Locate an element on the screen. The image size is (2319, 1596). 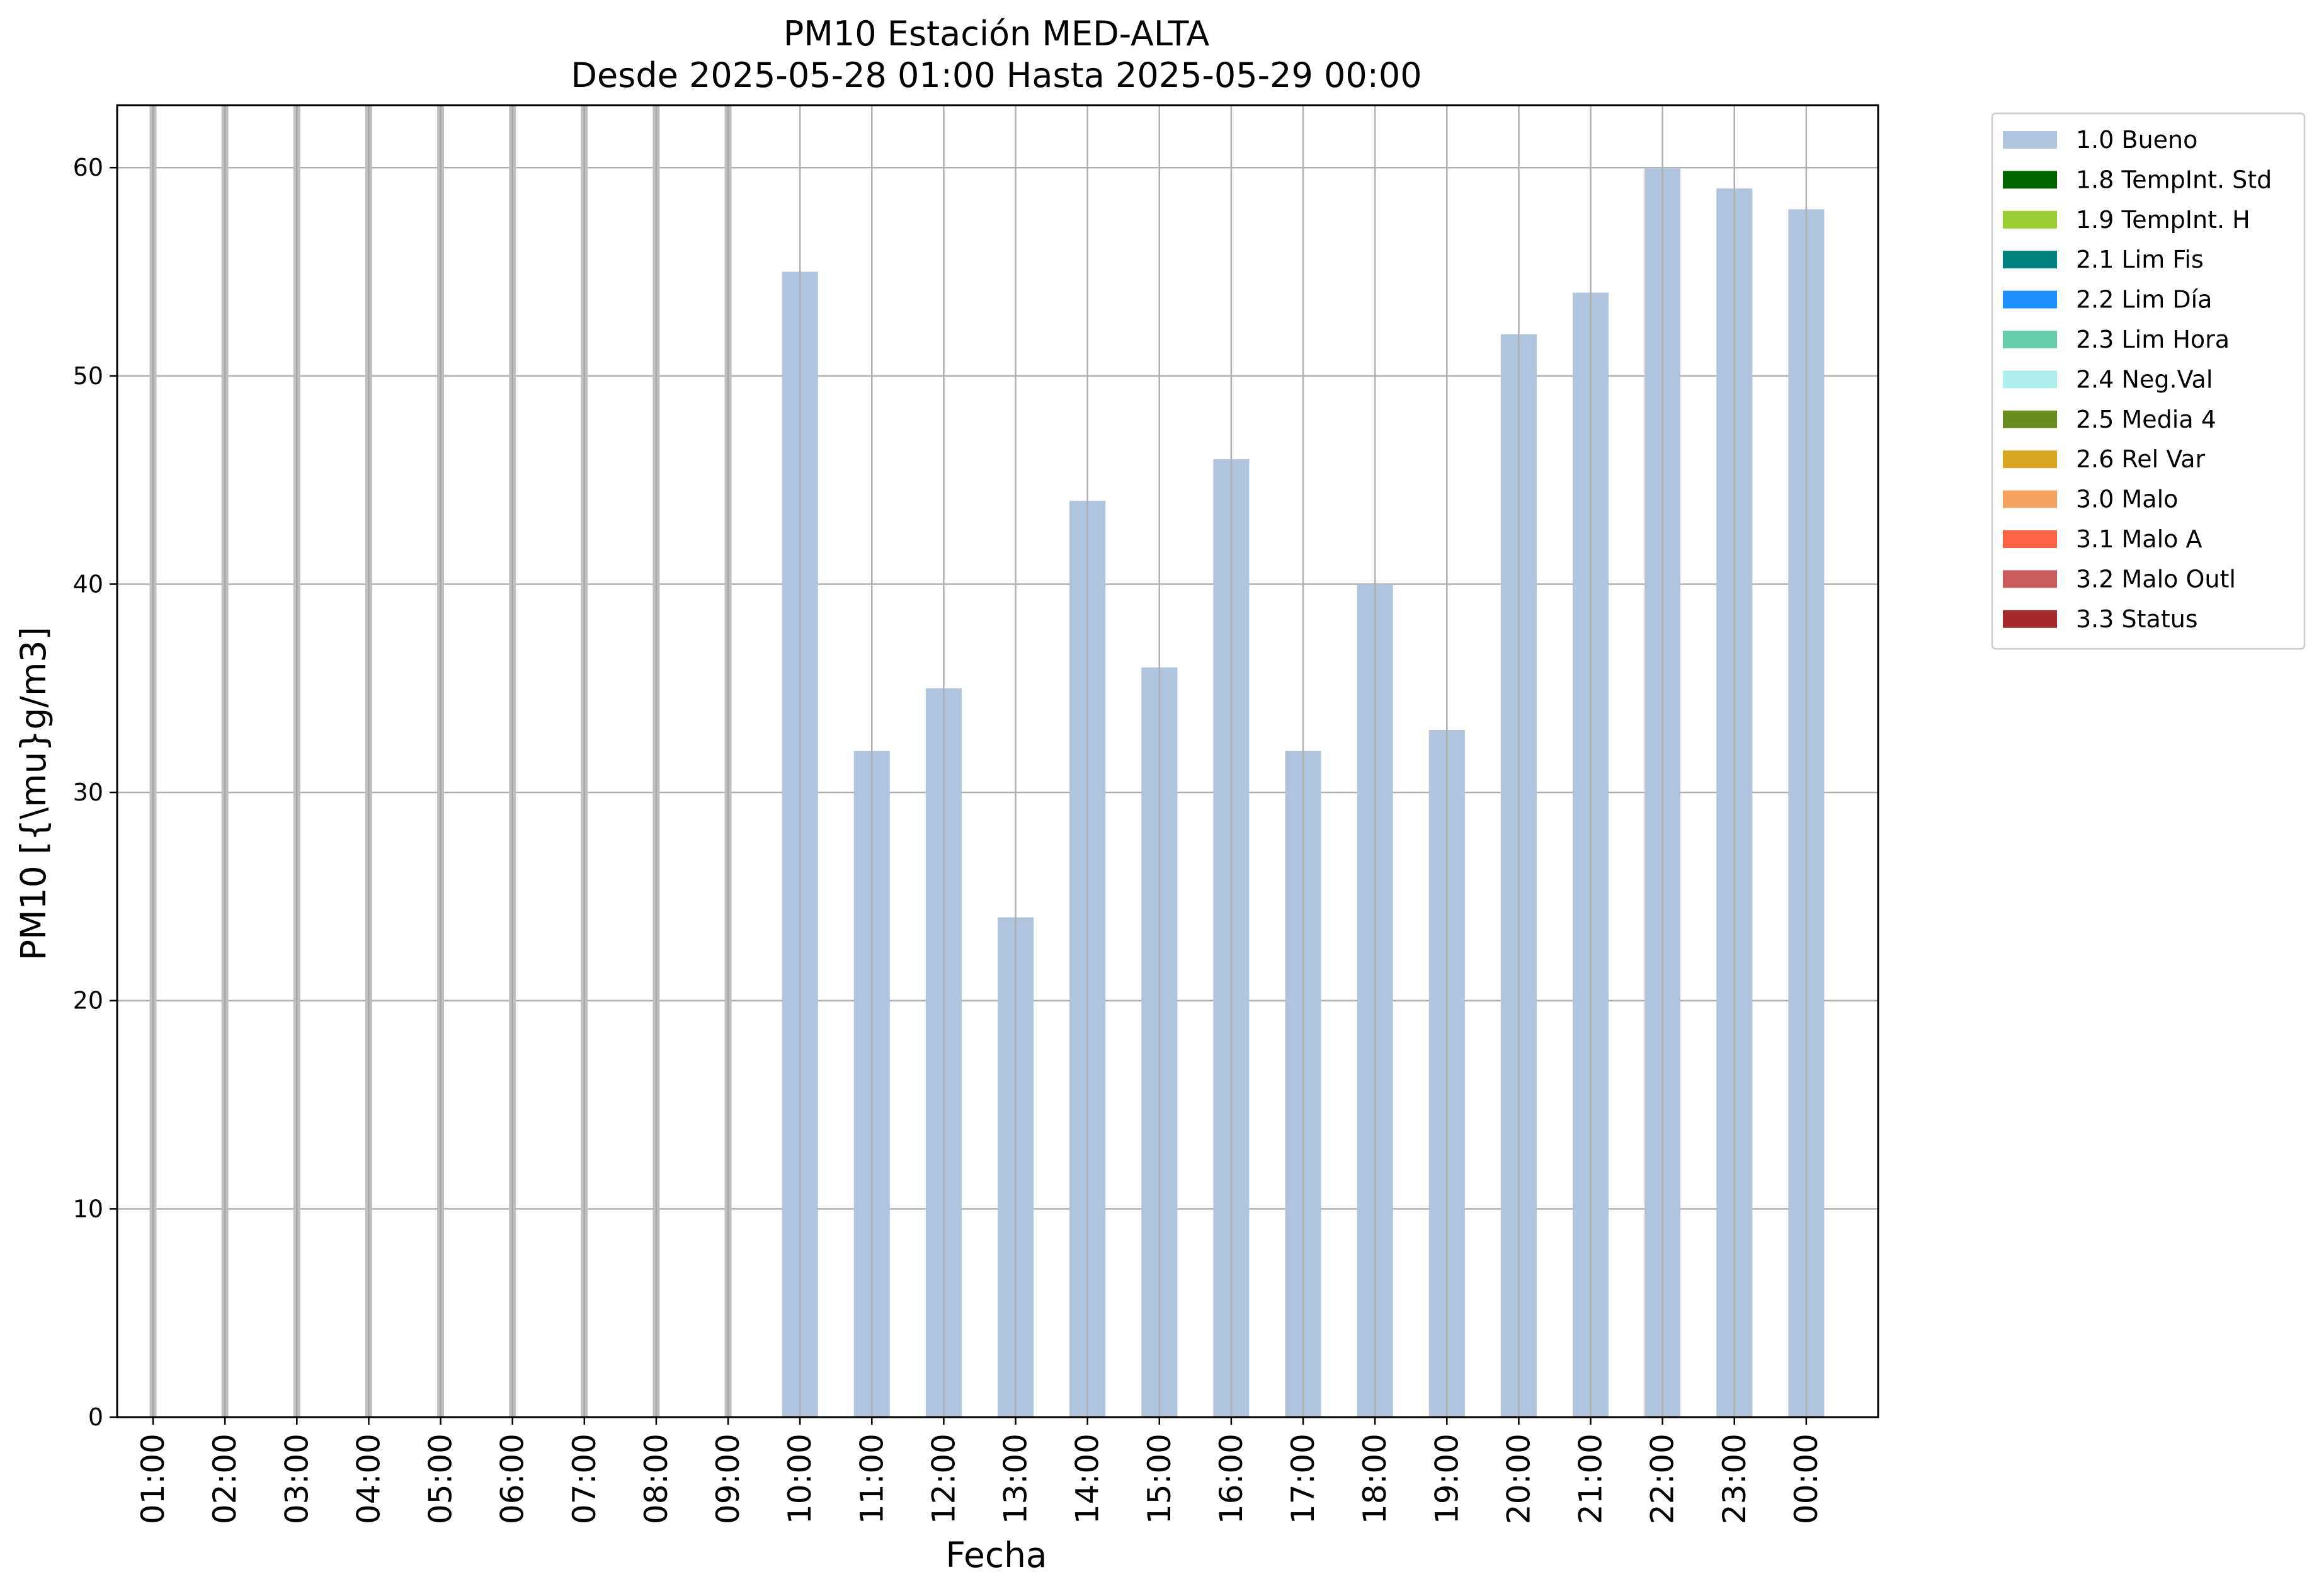
legend-label: 2.3 Lim Hora is located at coordinates (2153, 339).